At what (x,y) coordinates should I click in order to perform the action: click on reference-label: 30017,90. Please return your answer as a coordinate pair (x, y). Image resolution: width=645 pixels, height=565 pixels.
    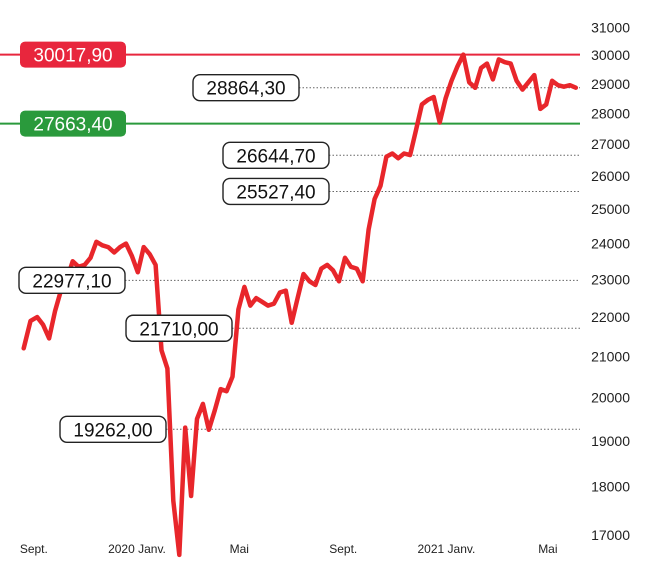
    Looking at the image, I should click on (72, 56).